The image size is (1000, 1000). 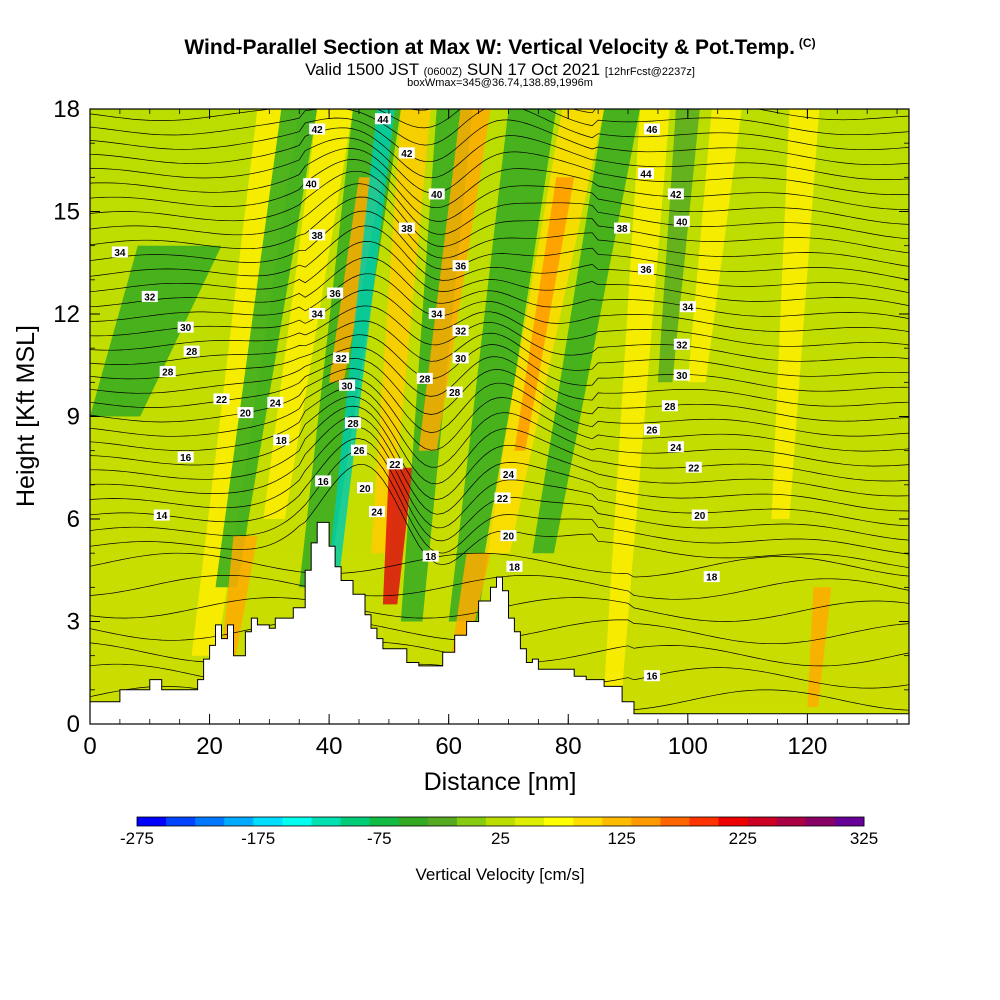 I want to click on contour-label-2: 42, so click(x=676, y=195).